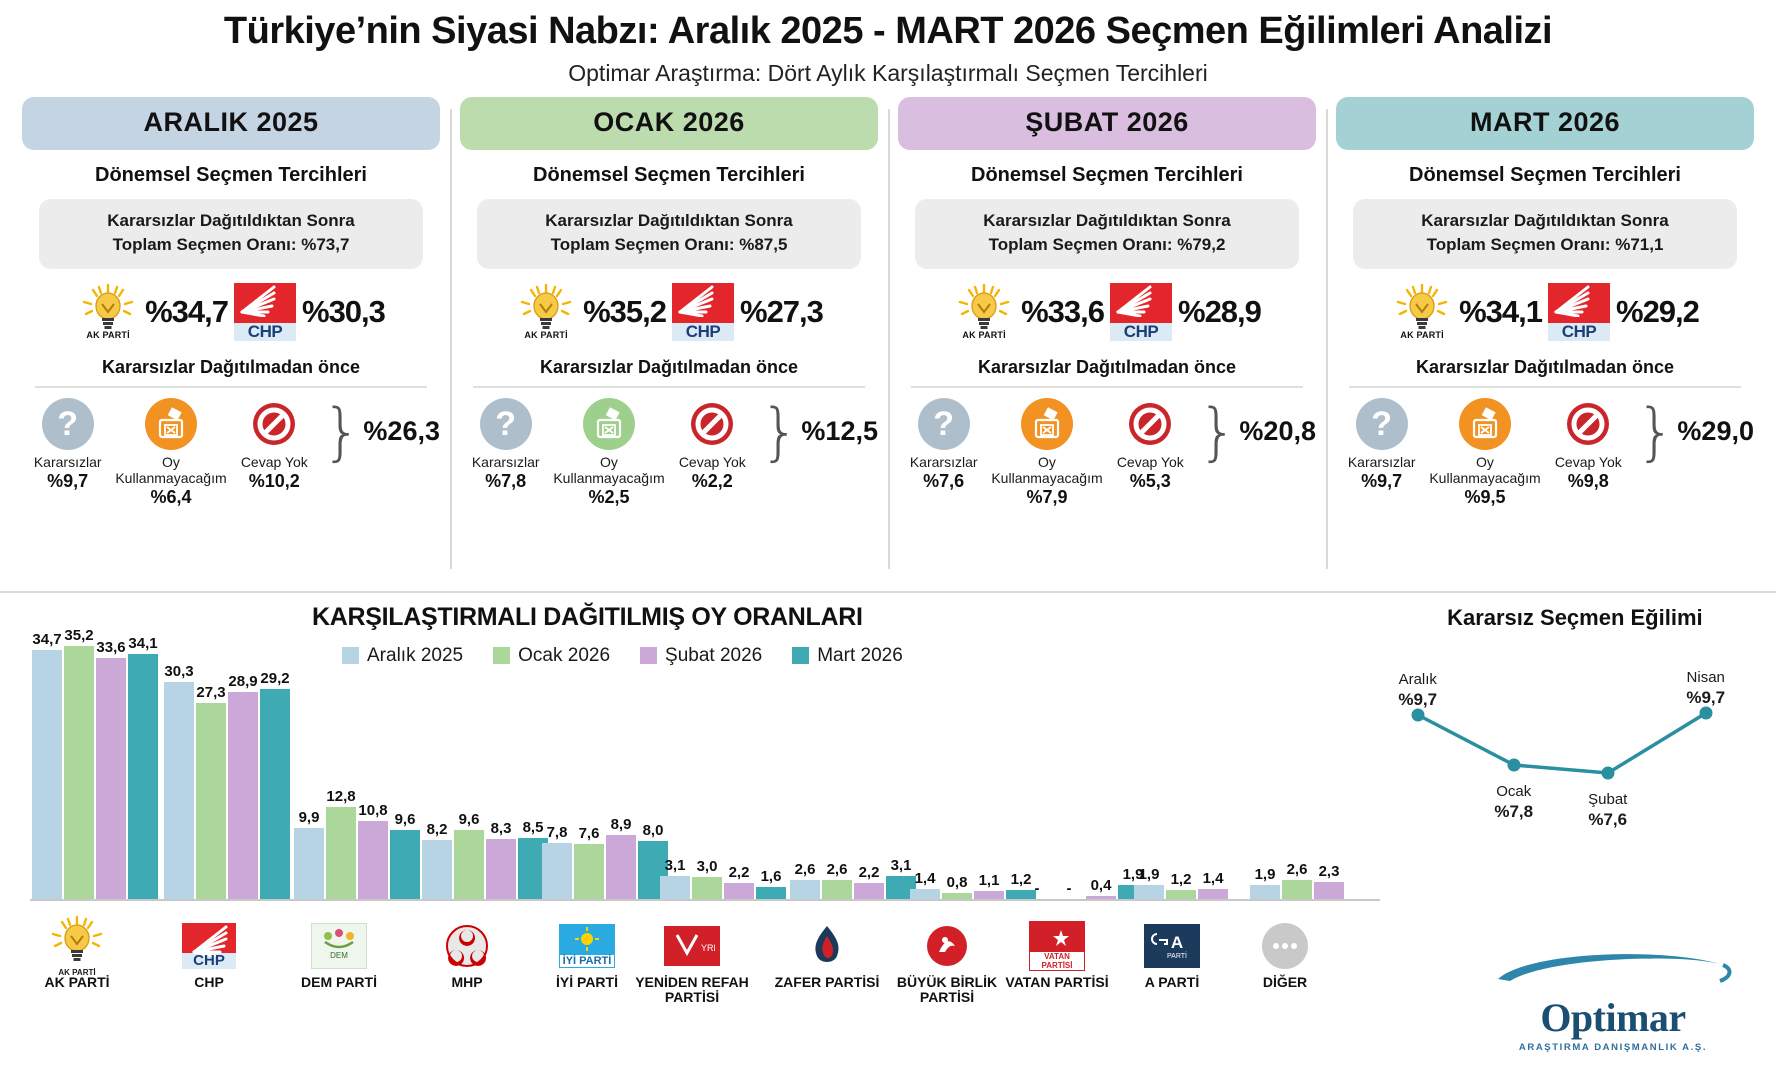 The image size is (1776, 1073). I want to click on bar-column: 1,6, so click(771, 883).